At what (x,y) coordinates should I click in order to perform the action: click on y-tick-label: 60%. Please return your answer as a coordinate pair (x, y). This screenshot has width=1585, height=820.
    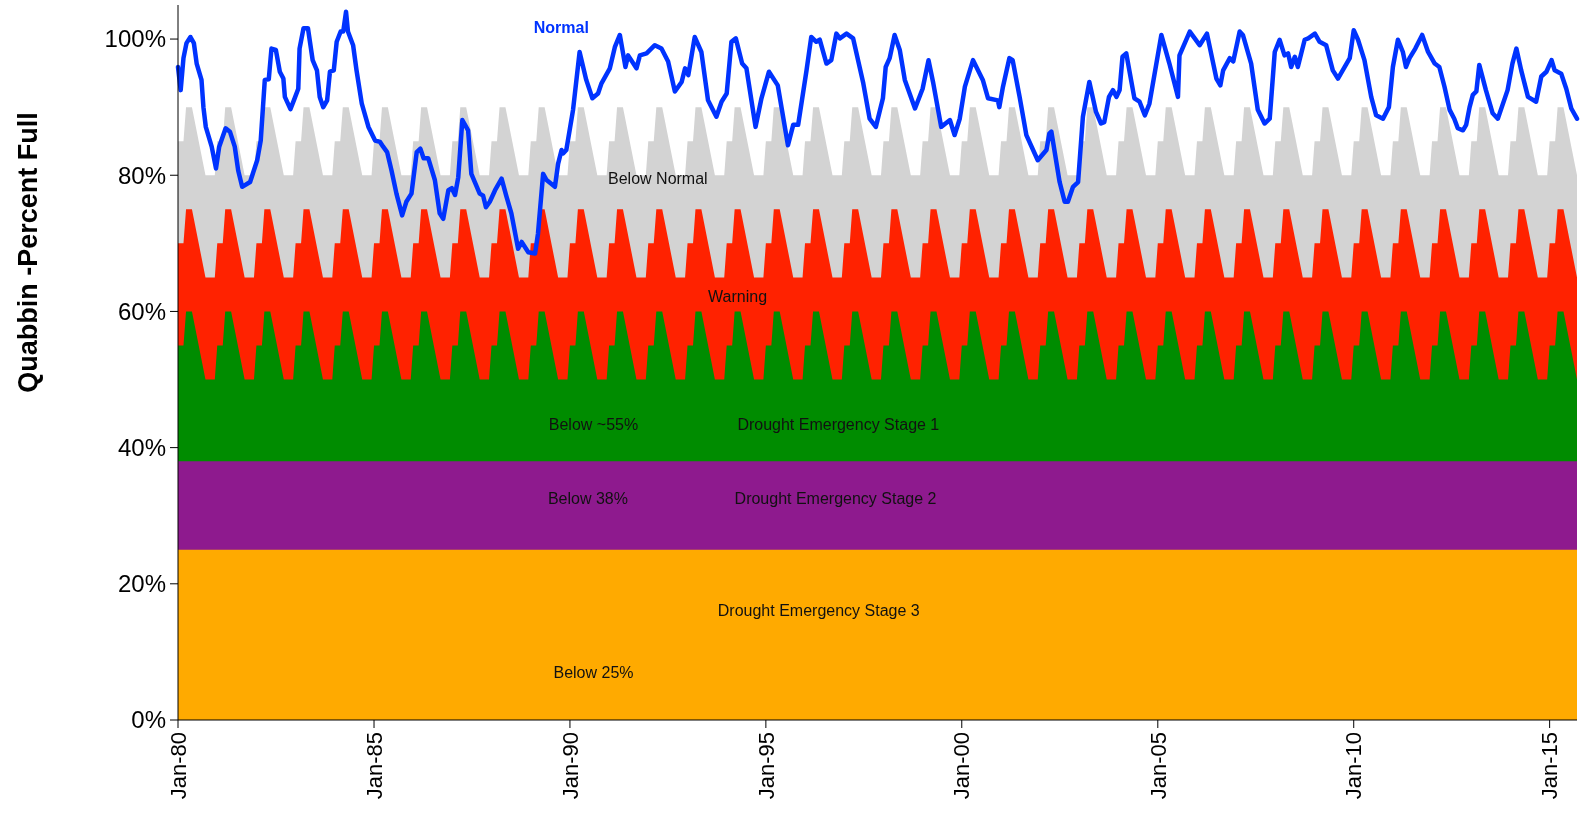
    Looking at the image, I should click on (141, 311).